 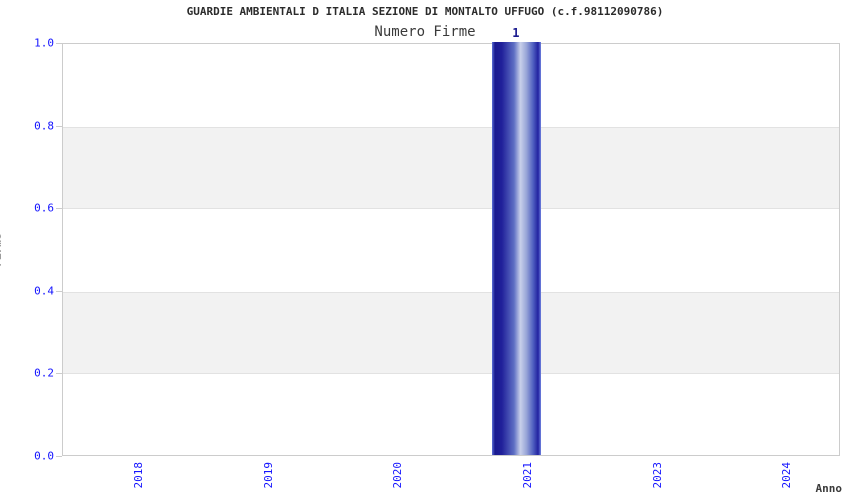 What do you see at coordinates (44, 43) in the screenshot?
I see `y-tick-label: 1.0` at bounding box center [44, 43].